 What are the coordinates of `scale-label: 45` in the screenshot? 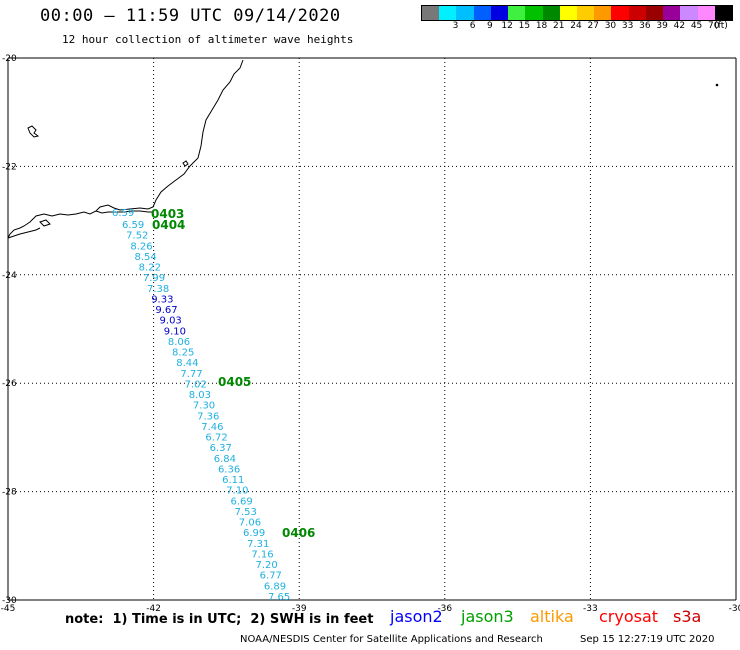 It's located at (696, 26).